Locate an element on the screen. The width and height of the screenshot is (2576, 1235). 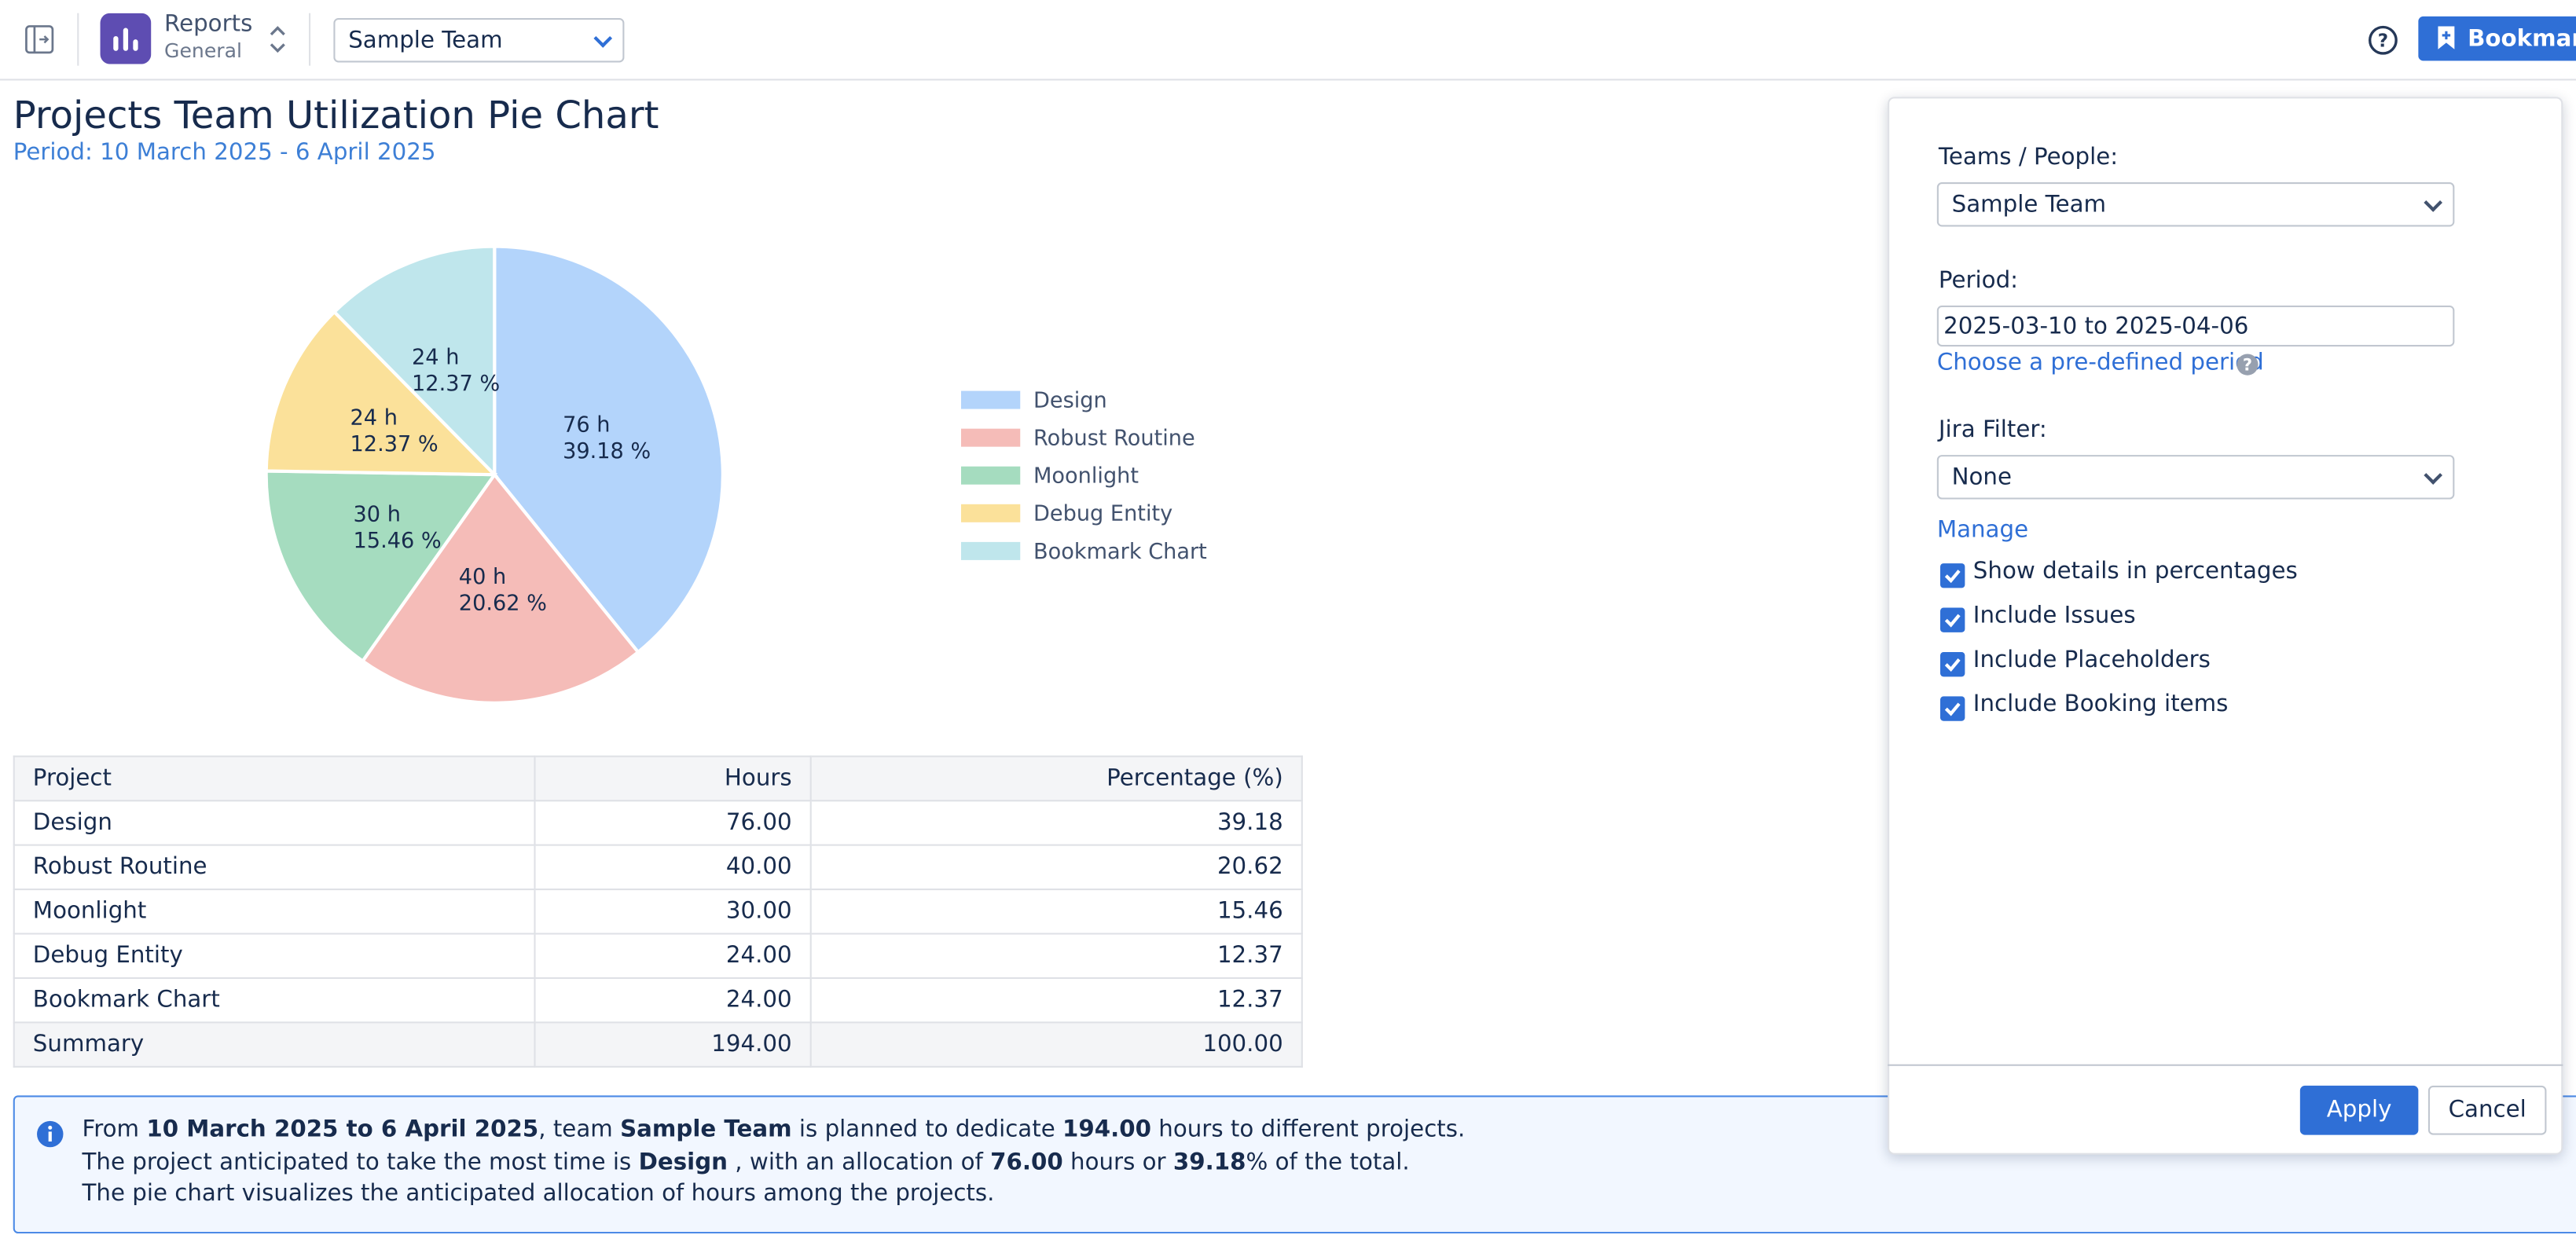
filter-select: None is located at coordinates (2195, 477).